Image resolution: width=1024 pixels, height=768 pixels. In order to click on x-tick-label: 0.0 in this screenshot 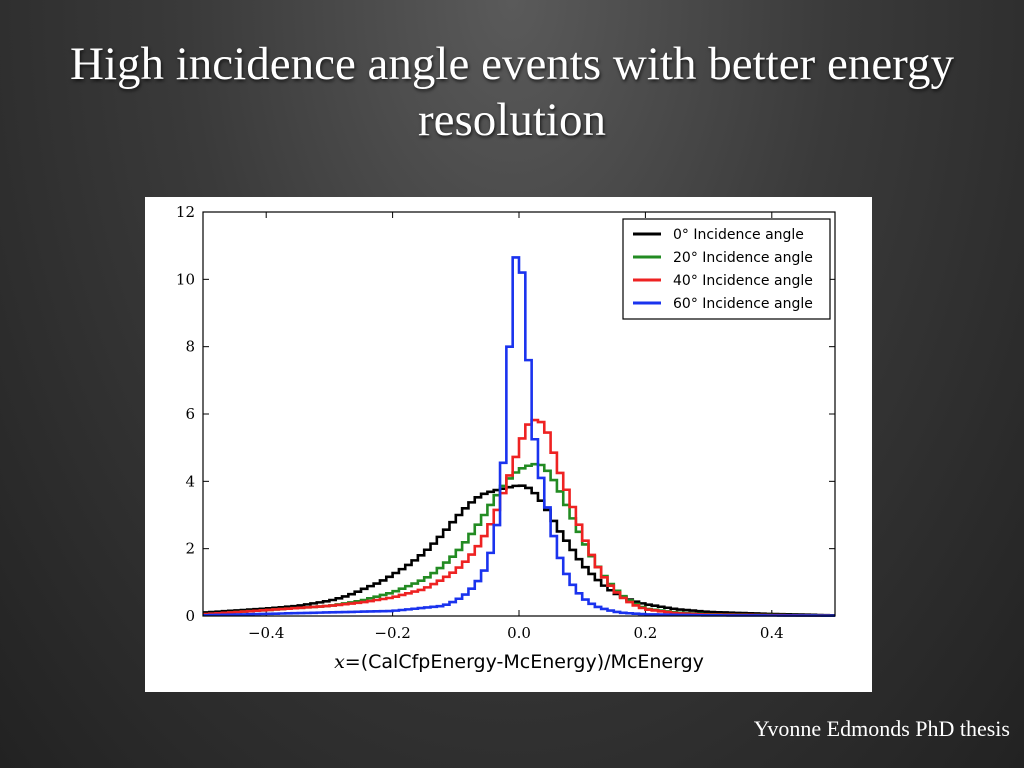, I will do `click(519, 633)`.